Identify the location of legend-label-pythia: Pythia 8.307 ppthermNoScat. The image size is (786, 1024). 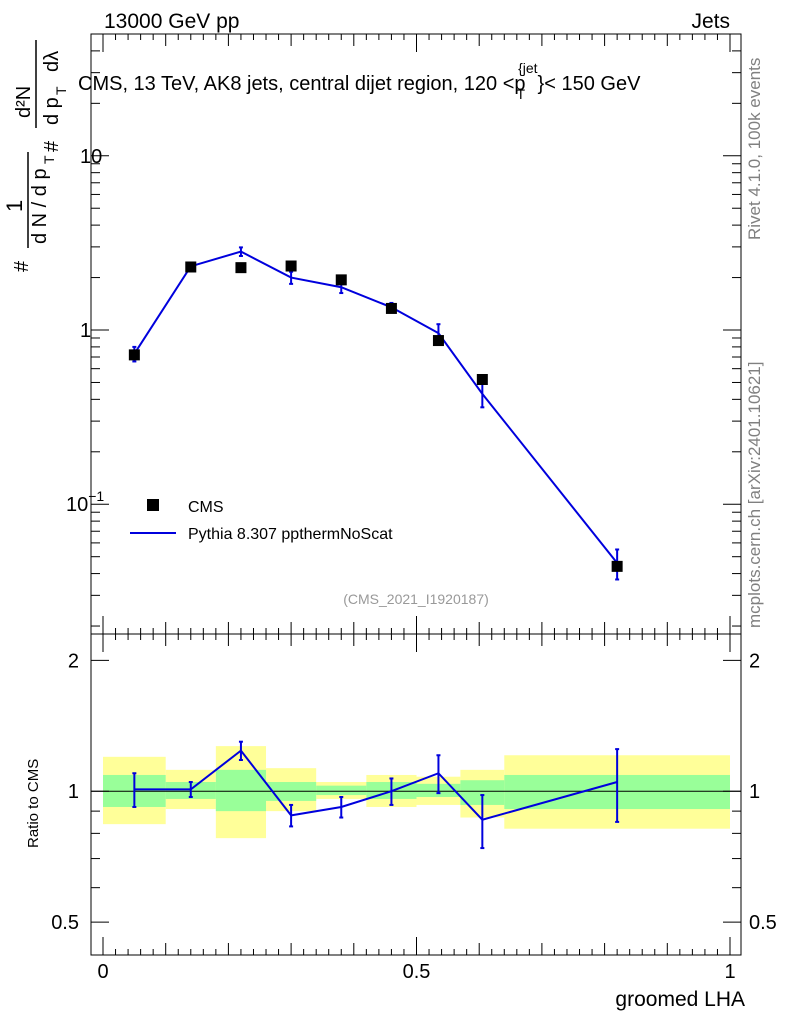
(290, 534).